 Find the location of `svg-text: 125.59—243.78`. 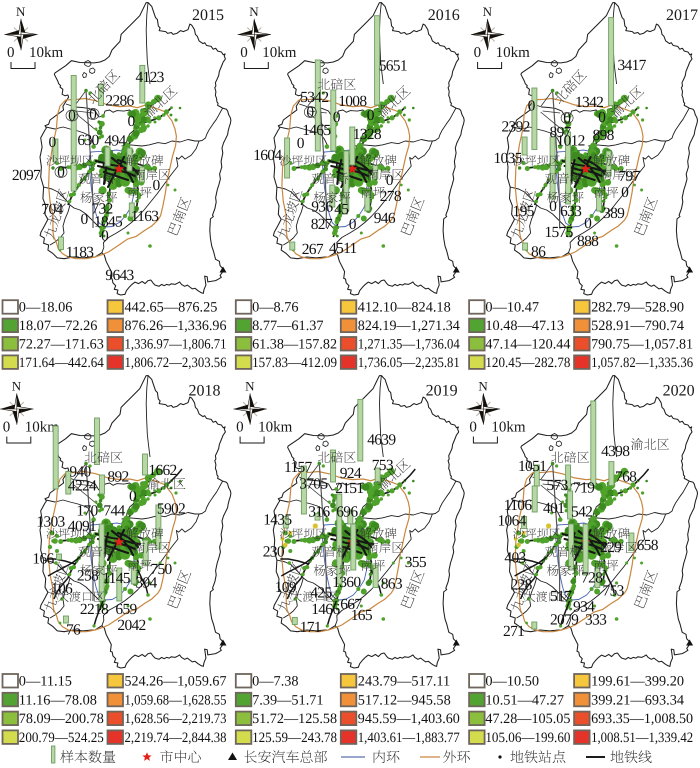

svg-text: 125.59—243.78 is located at coordinates (294, 738).